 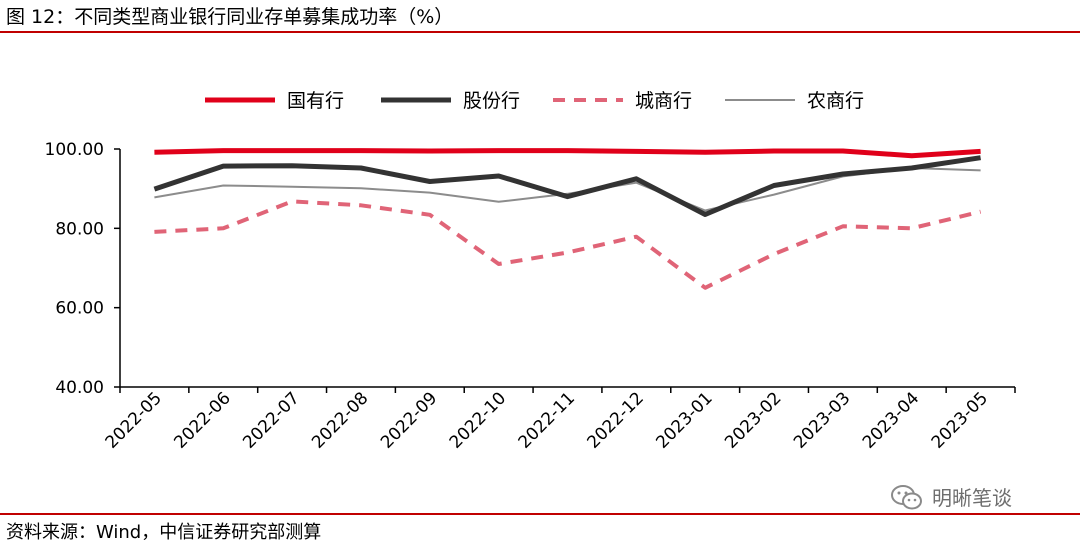 I want to click on y-tick-label: 80.00, so click(x=79, y=229).